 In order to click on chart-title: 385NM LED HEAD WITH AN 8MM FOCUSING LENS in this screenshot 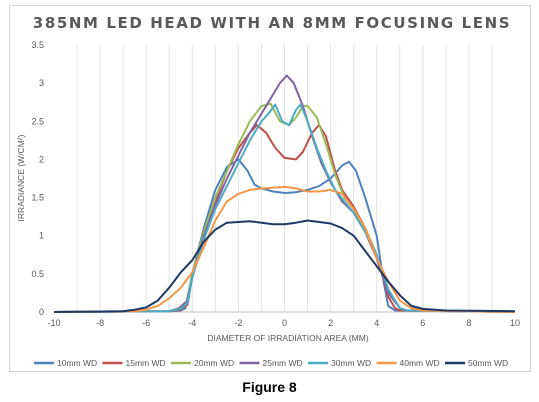, I will do `click(272, 23)`.